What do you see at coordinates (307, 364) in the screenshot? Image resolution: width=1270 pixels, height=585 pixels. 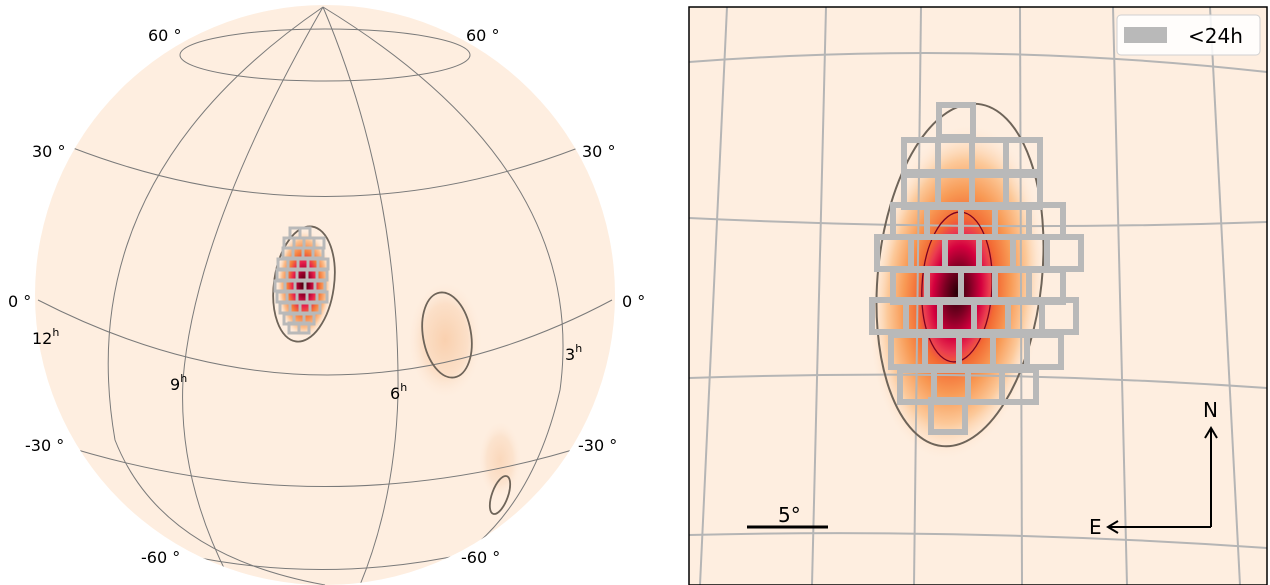 I see `globe-ra-labels: 12h 9h 6h 3h` at bounding box center [307, 364].